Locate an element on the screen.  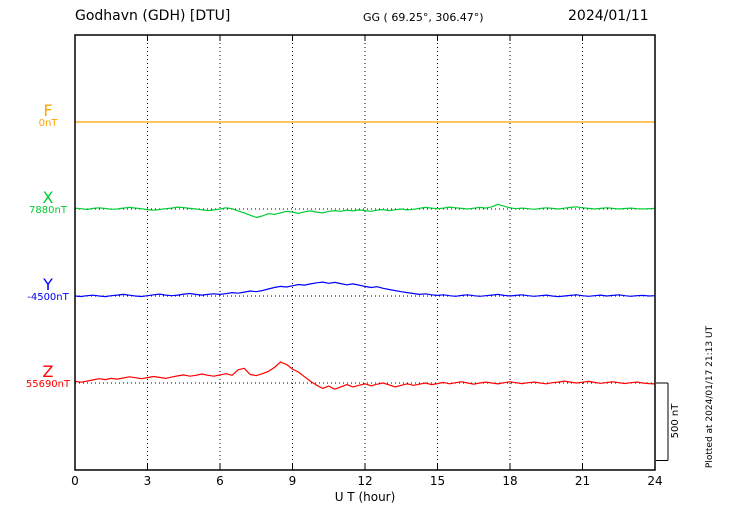
component-letter-F: F is located at coordinates (48, 110).